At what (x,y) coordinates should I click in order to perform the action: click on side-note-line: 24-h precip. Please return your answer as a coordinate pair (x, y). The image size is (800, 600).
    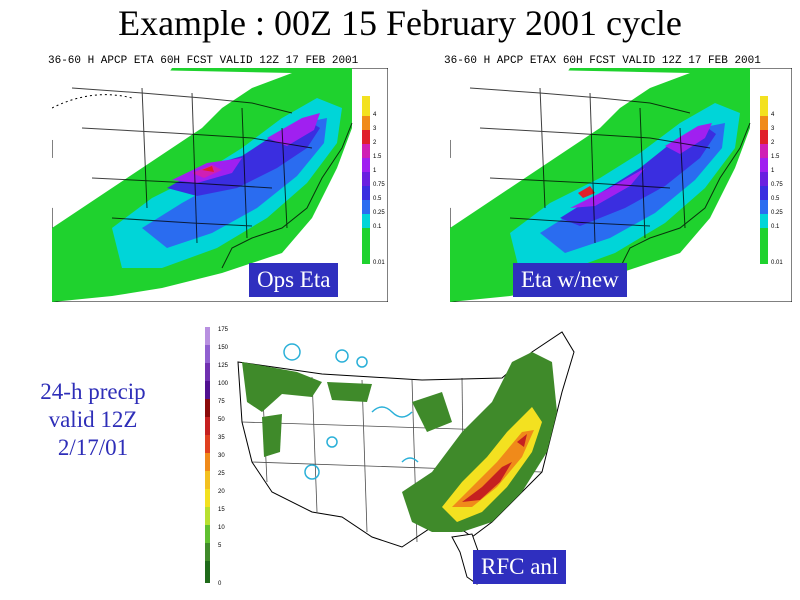
    Looking at the image, I should click on (93, 391).